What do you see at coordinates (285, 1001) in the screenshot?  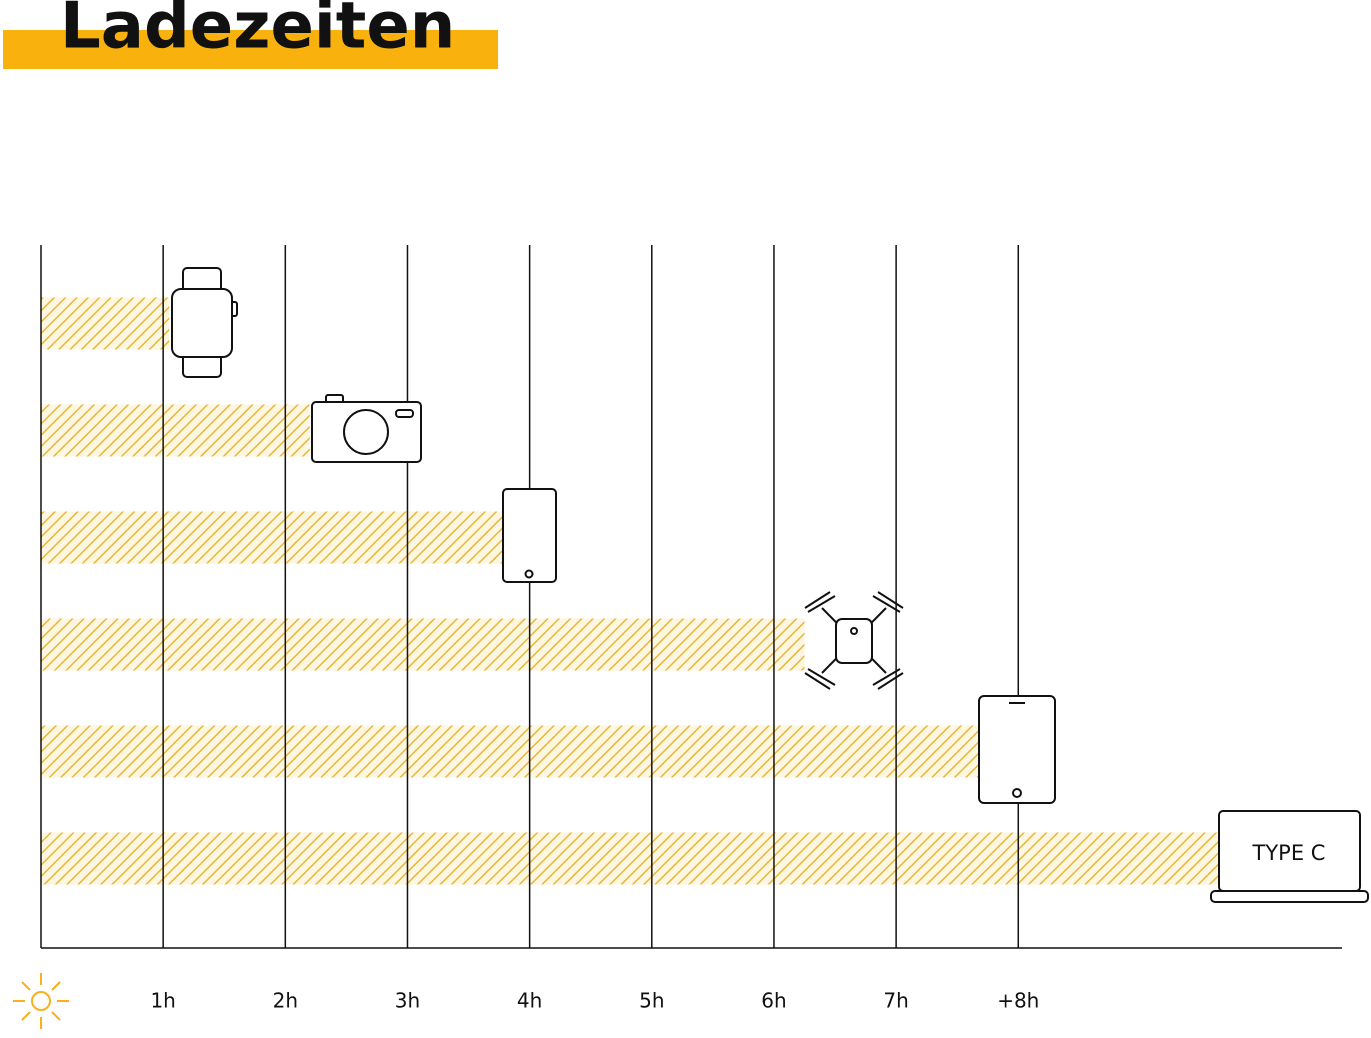 I see `x-tick-label: 2h` at bounding box center [285, 1001].